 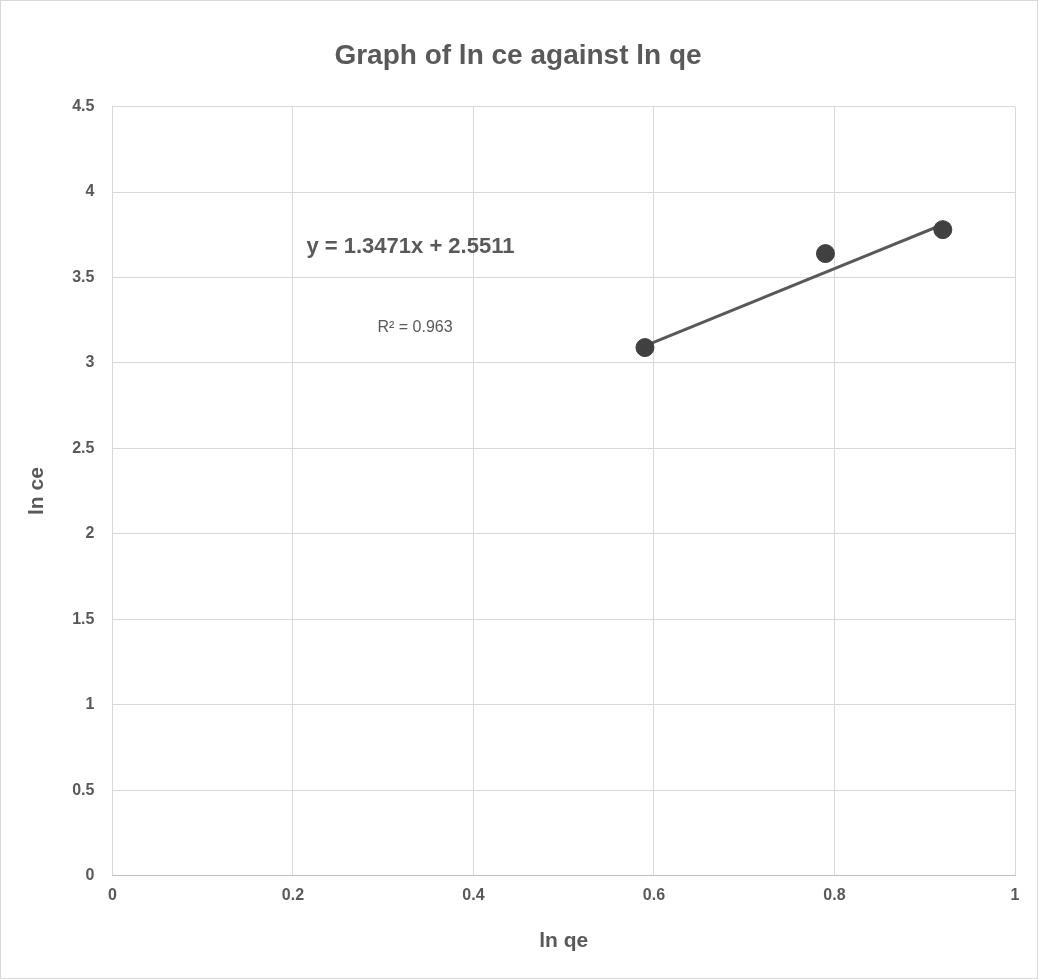 What do you see at coordinates (410, 245) in the screenshot?
I see `annotation: y = 1.3471x + 2.5511` at bounding box center [410, 245].